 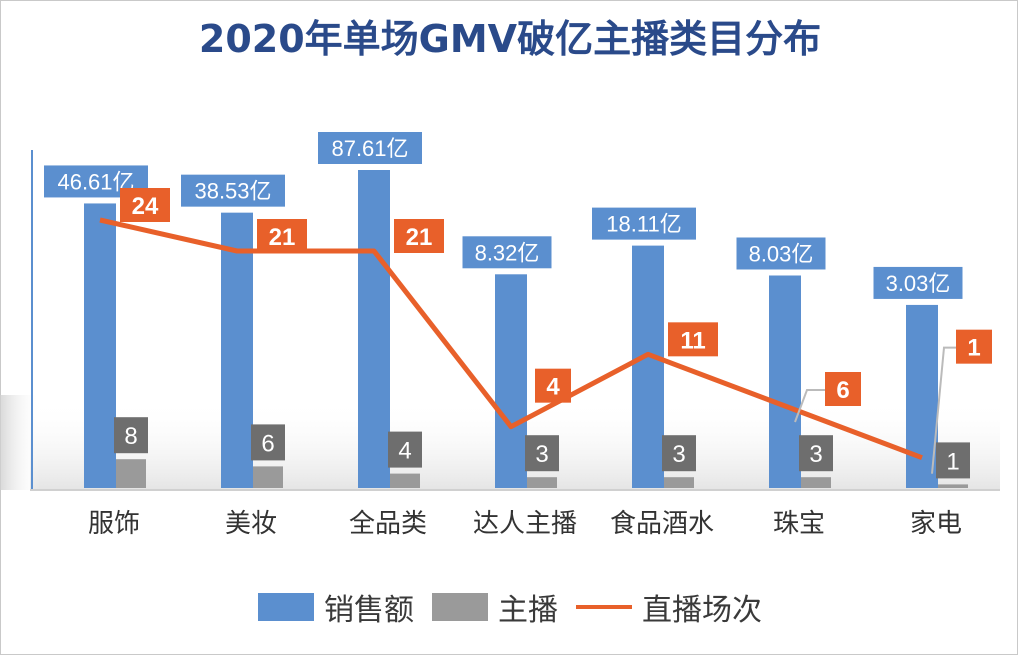 What do you see at coordinates (702, 610) in the screenshot?
I see `legend-label-sessions: 直播场次` at bounding box center [702, 610].